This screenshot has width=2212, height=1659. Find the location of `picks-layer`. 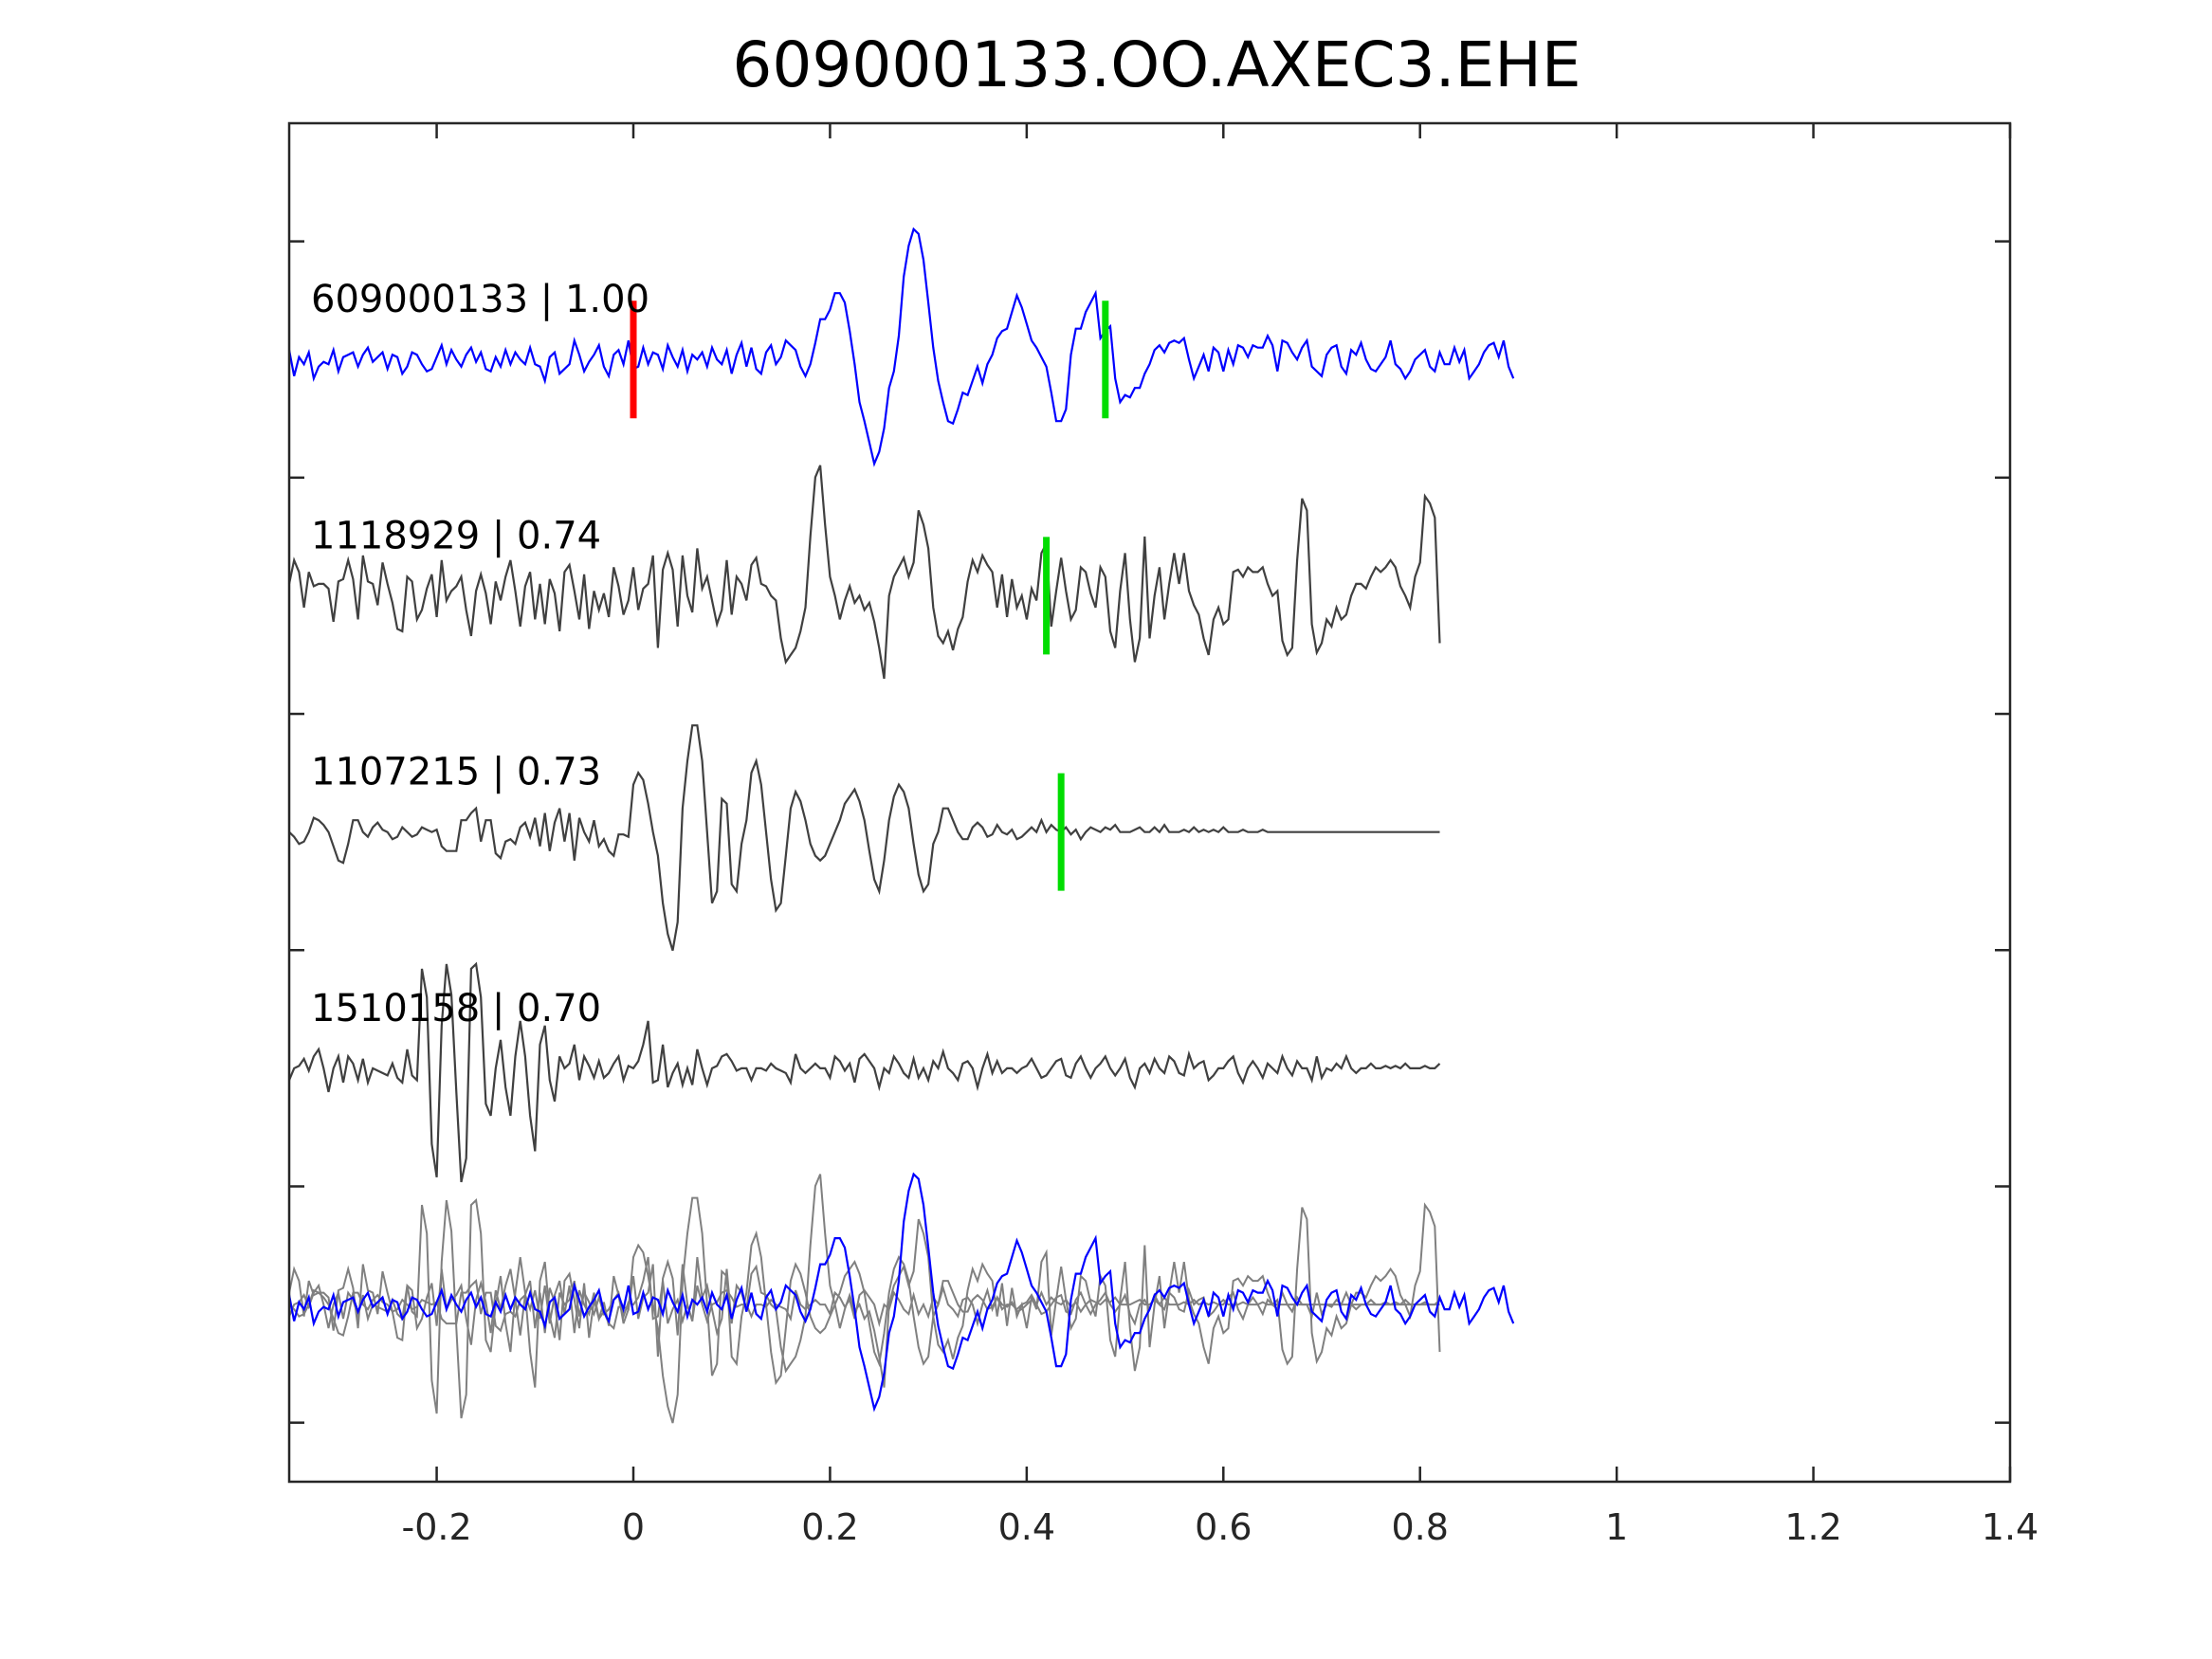

picks-layer is located at coordinates (869, 596).